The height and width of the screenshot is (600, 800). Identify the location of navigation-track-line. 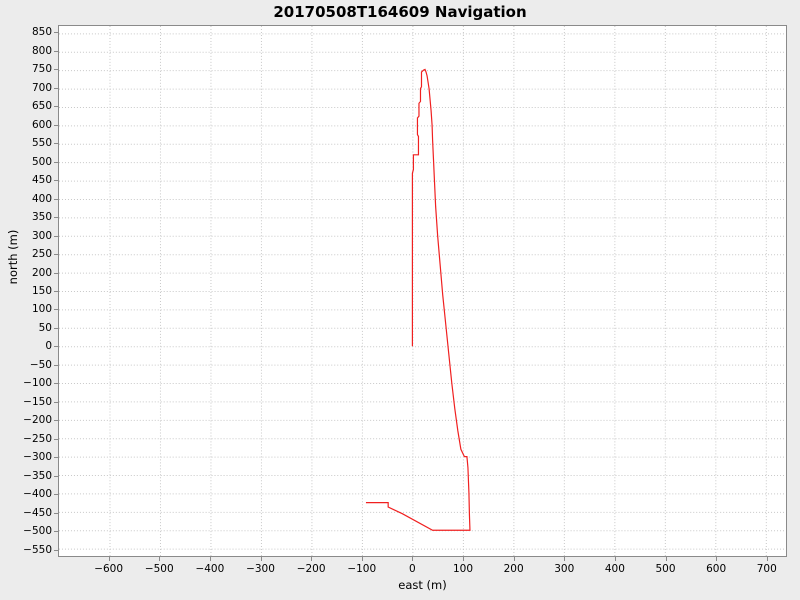
(418, 299).